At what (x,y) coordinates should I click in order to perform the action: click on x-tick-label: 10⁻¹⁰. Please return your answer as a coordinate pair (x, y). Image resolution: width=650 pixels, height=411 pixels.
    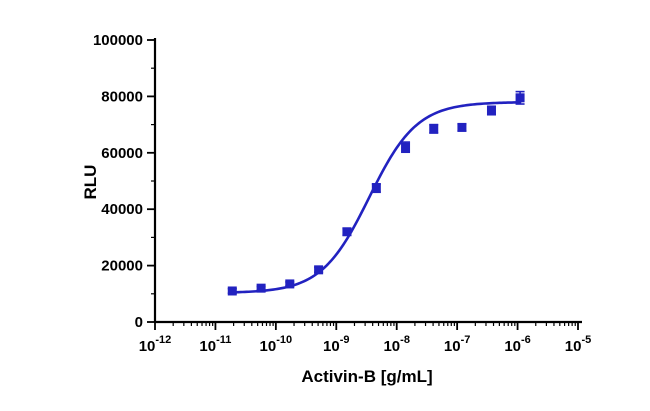
    Looking at the image, I should click on (276, 344).